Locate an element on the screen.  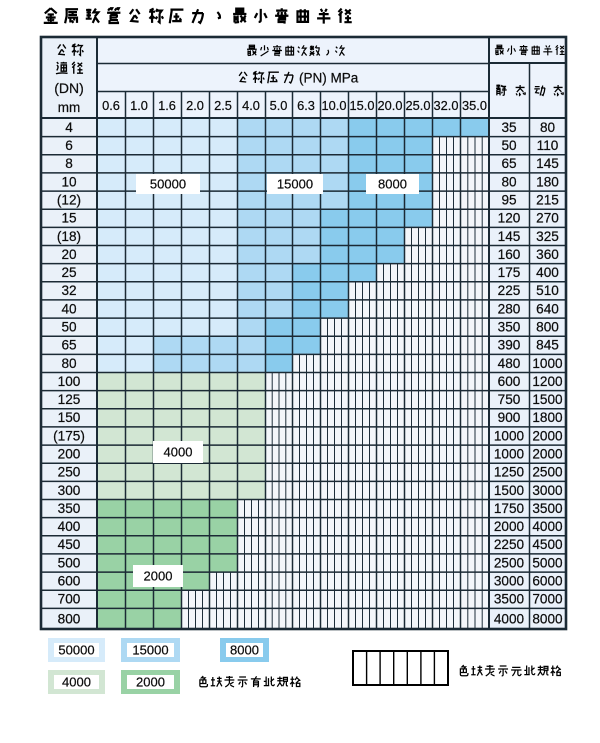
svg-text: 5000 is located at coordinates (547, 562).